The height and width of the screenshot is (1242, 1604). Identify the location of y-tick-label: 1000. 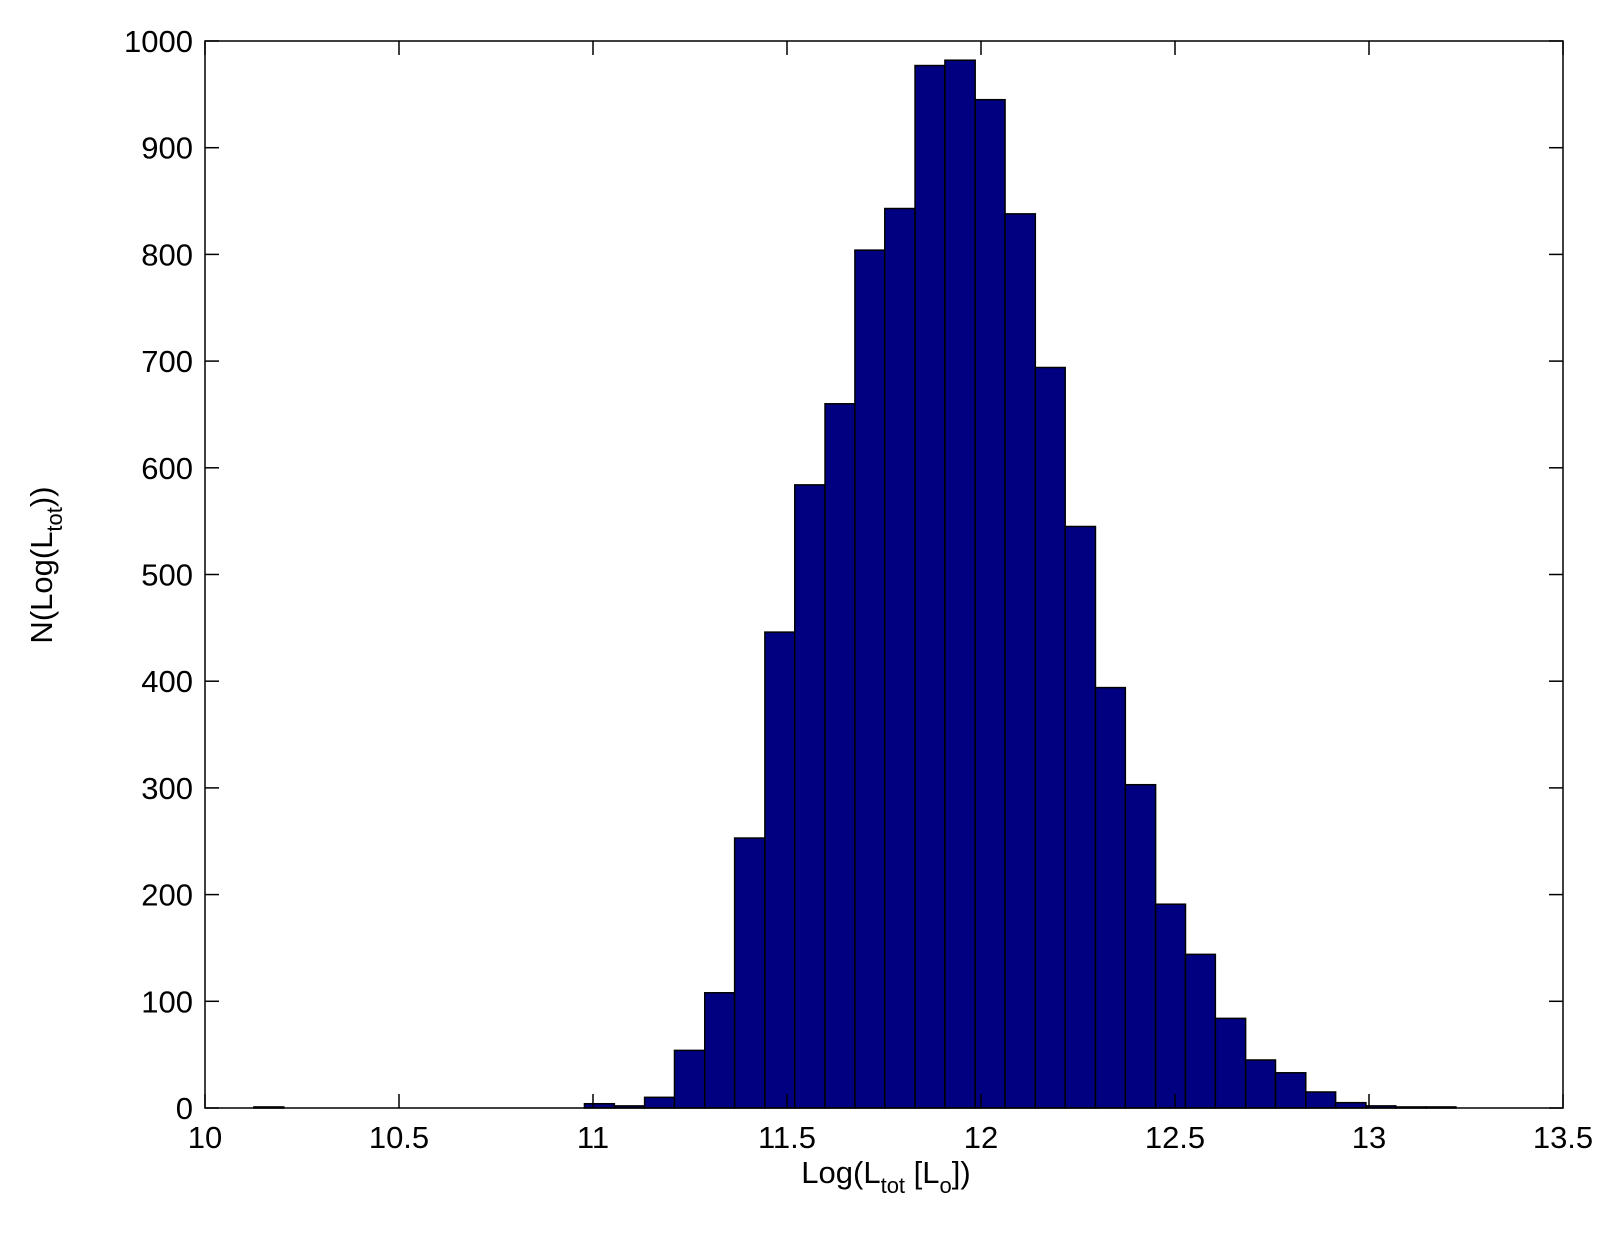
(158, 41).